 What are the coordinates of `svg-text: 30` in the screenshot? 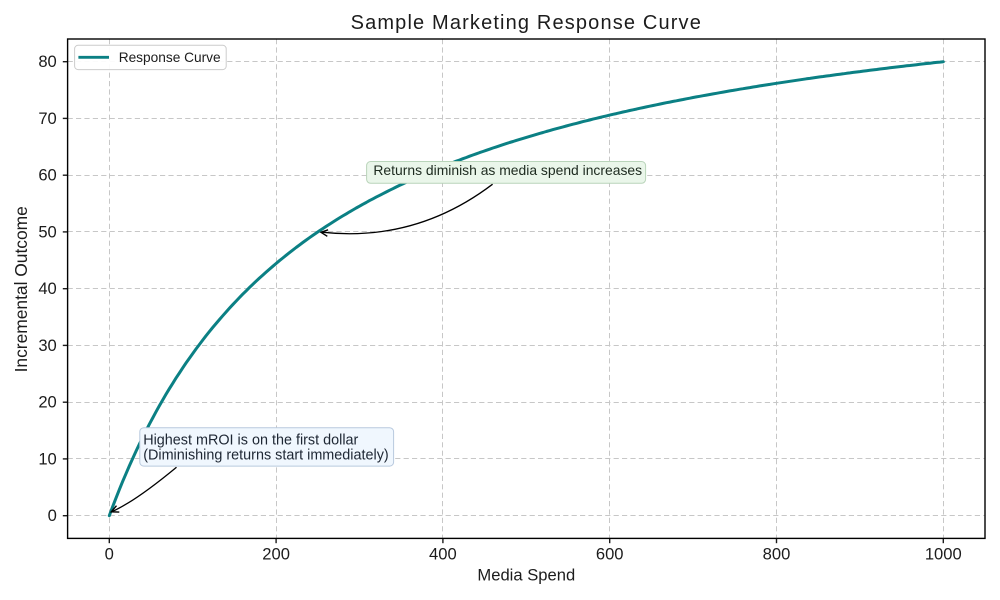 It's located at (47, 345).